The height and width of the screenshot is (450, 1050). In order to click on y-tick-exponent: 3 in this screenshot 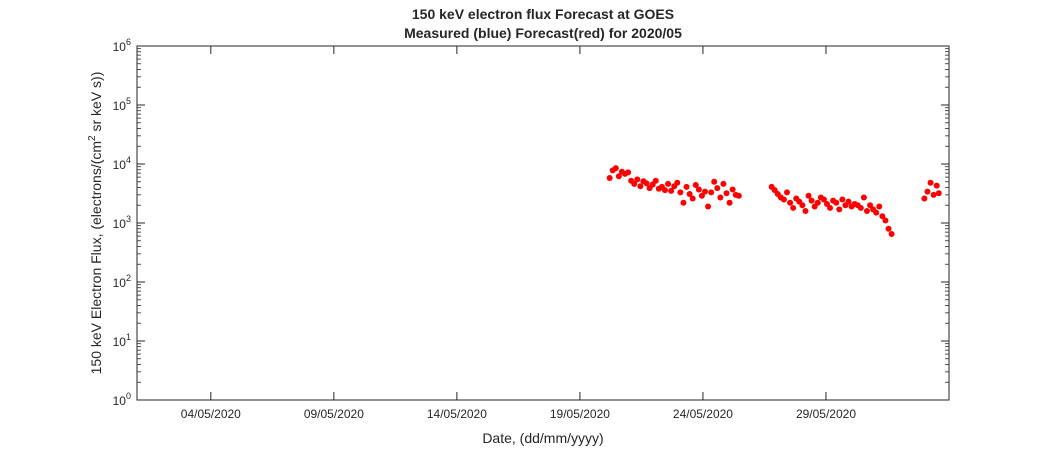, I will do `click(128, 219)`.